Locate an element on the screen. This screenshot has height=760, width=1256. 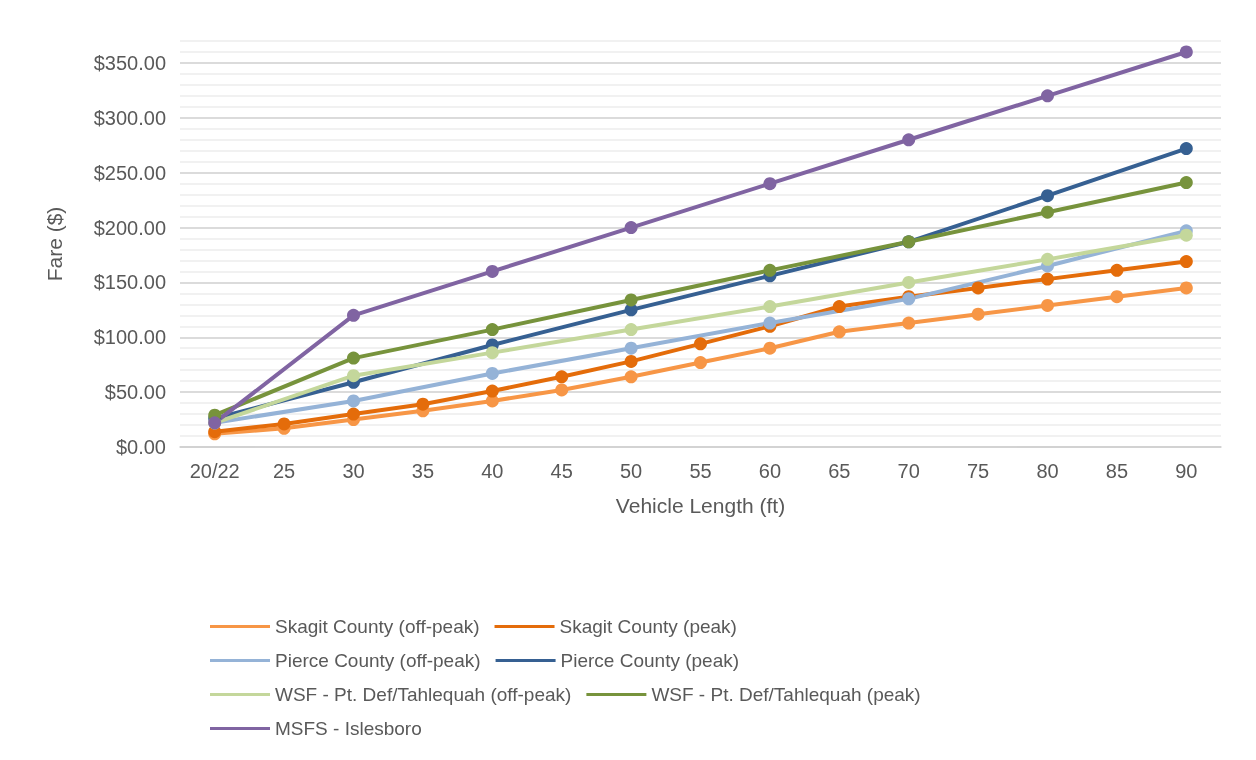
y-tick-label: $300.00 is located at coordinates (129, 117).